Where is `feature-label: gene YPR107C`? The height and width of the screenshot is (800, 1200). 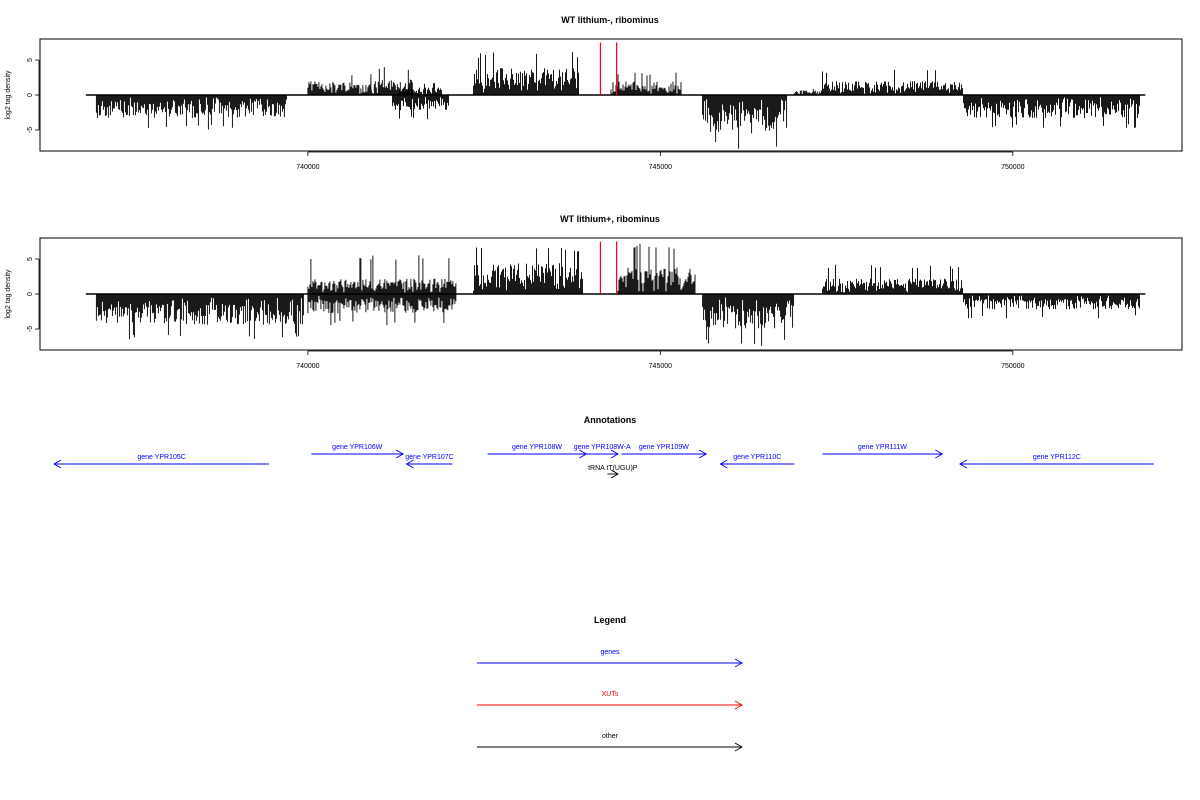
feature-label: gene YPR107C is located at coordinates (429, 457).